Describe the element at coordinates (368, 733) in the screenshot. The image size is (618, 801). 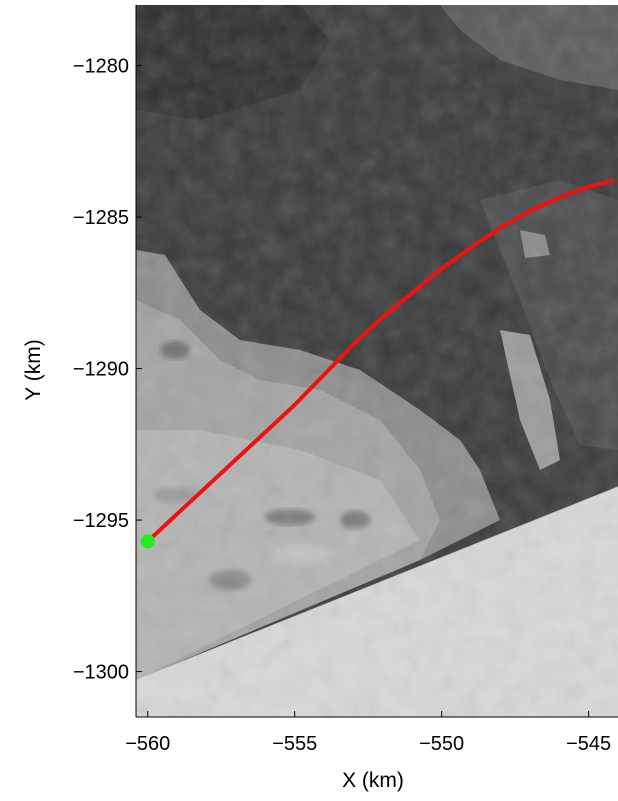
I see `x-ticks: −560 −555 −550 −545` at that location.